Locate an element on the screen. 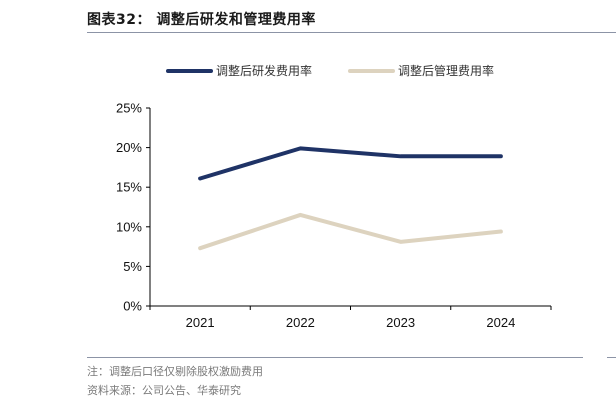 Image resolution: width=616 pixels, height=409 pixels. x-tick-label: 2023 is located at coordinates (400, 322).